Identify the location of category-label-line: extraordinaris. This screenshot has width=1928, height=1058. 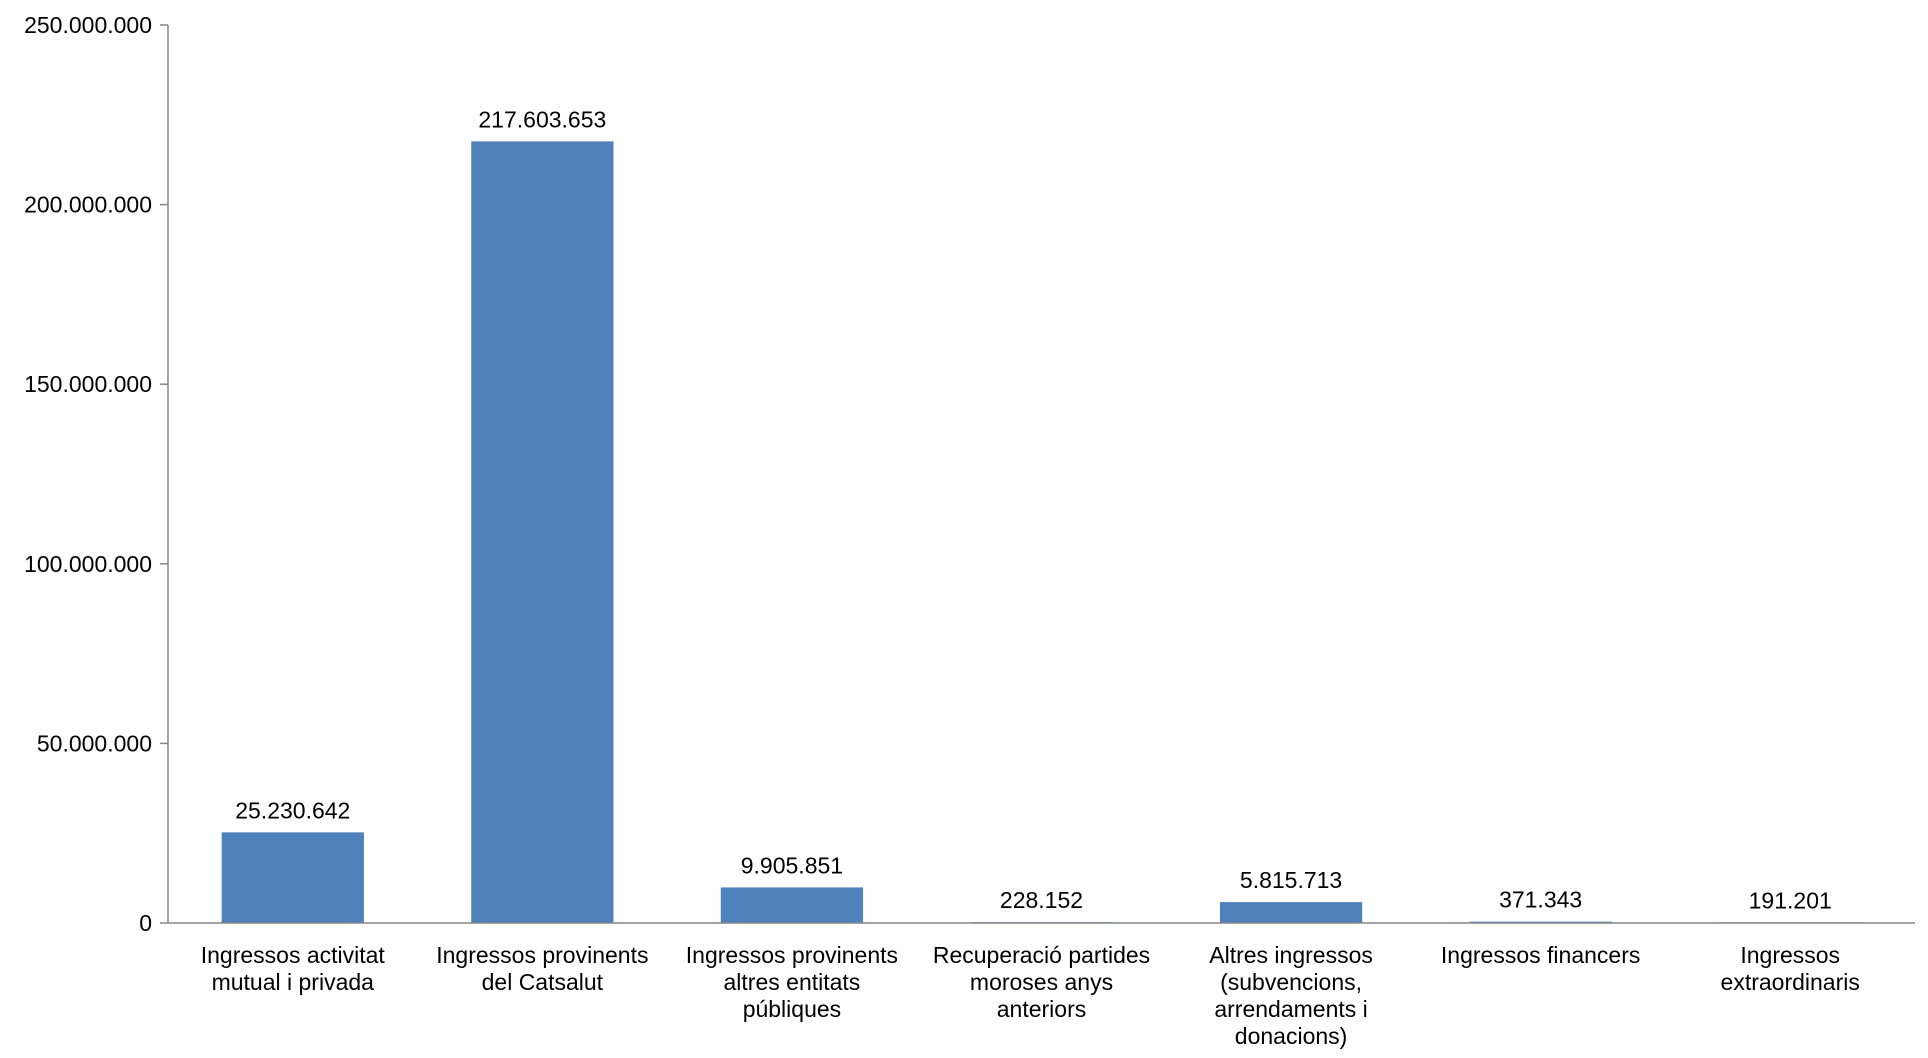
(1790, 982).